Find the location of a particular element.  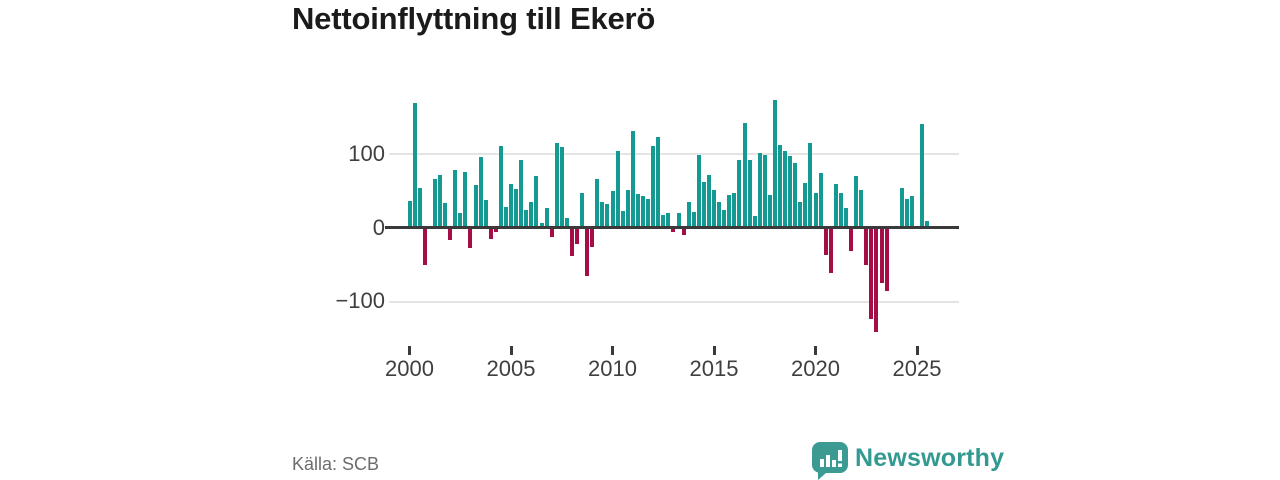

newsworthy-wordmark: Newsworthy is located at coordinates (930, 458).